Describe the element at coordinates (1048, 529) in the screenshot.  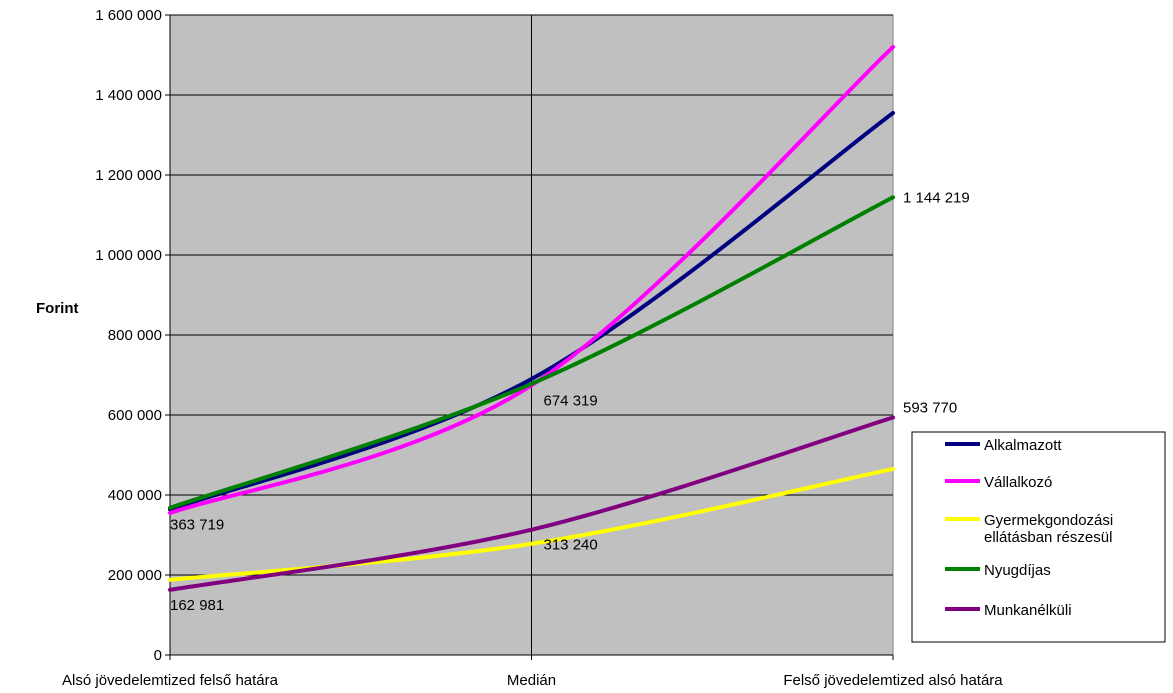
I see `legend-entry: Gyermekgondozási ellátásban részesül` at that location.